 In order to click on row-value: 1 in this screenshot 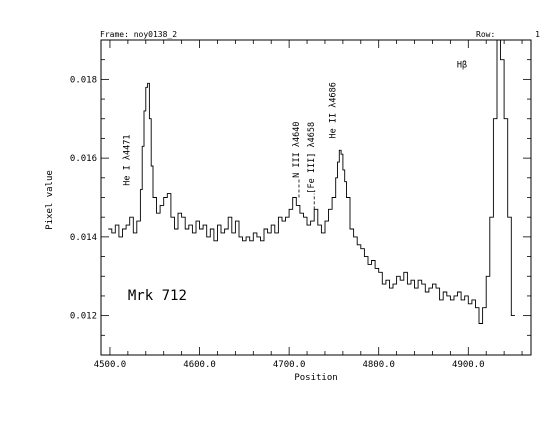, I will do `click(537, 34)`.